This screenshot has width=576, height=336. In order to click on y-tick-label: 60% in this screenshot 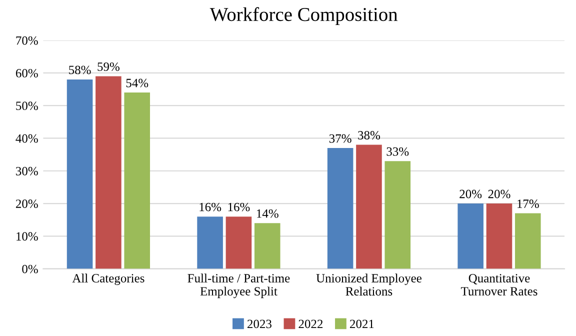, I will do `click(27, 73)`.